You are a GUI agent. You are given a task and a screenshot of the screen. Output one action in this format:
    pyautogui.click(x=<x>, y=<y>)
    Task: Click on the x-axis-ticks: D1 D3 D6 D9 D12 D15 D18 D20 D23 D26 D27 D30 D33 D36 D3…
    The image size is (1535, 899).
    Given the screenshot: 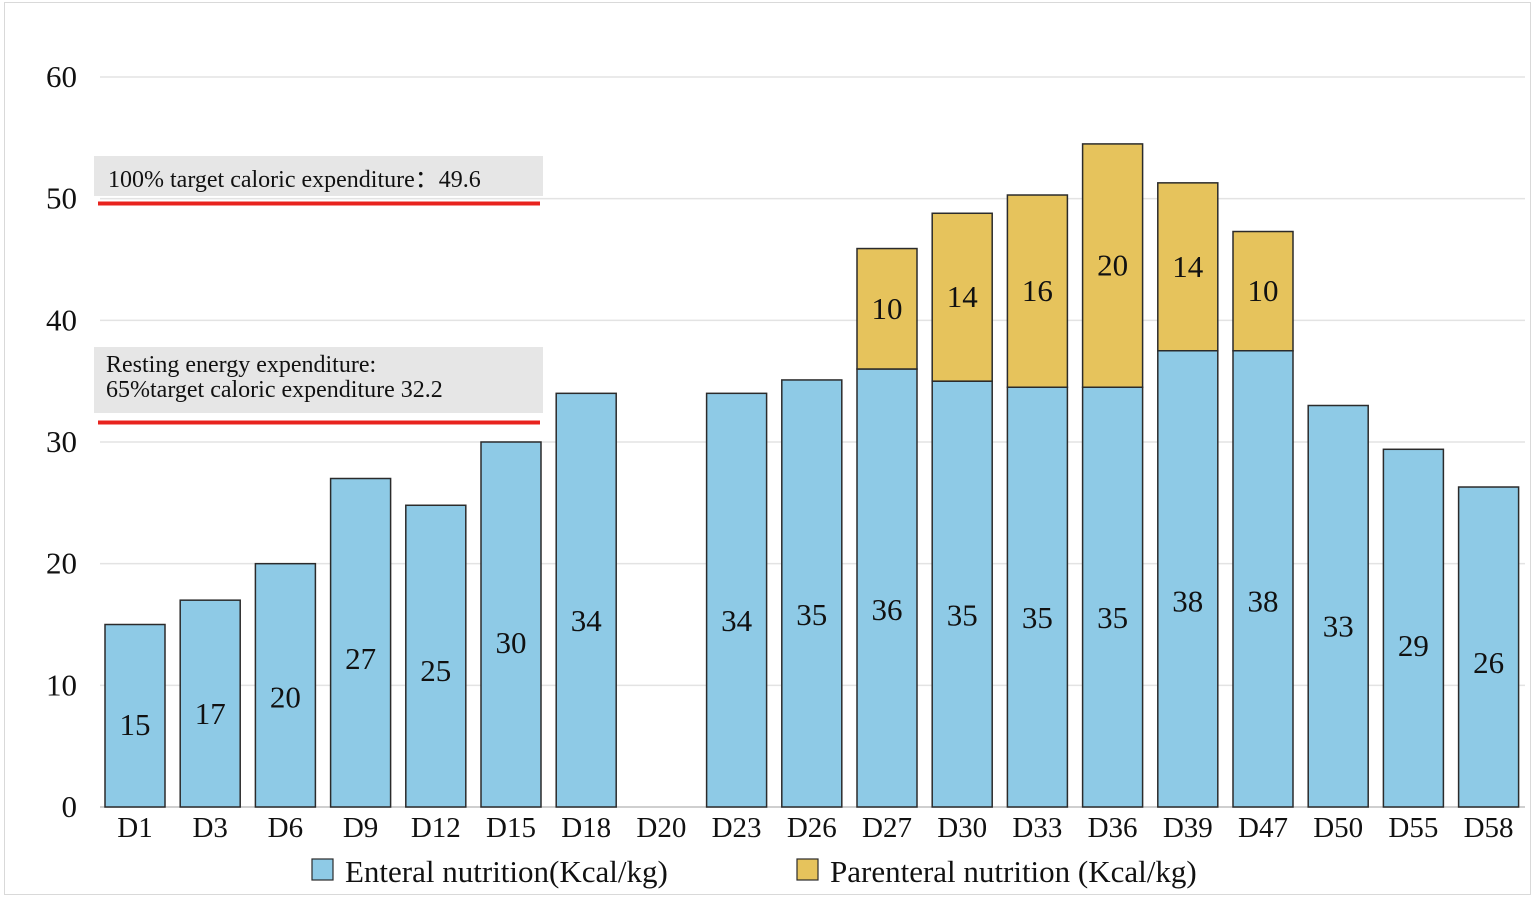 What is the action you would take?
    pyautogui.click(x=815, y=828)
    